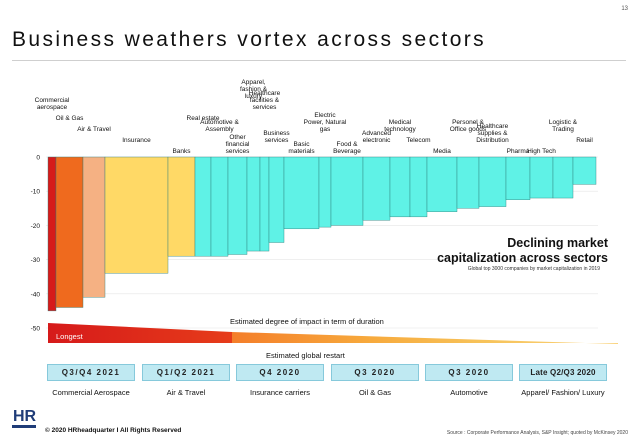 Image resolution: width=638 pixels, height=442 pixels. Describe the element at coordinates (563, 372) in the screenshot. I see `quarter-box-6: Late Q2/Q3 2020` at that location.